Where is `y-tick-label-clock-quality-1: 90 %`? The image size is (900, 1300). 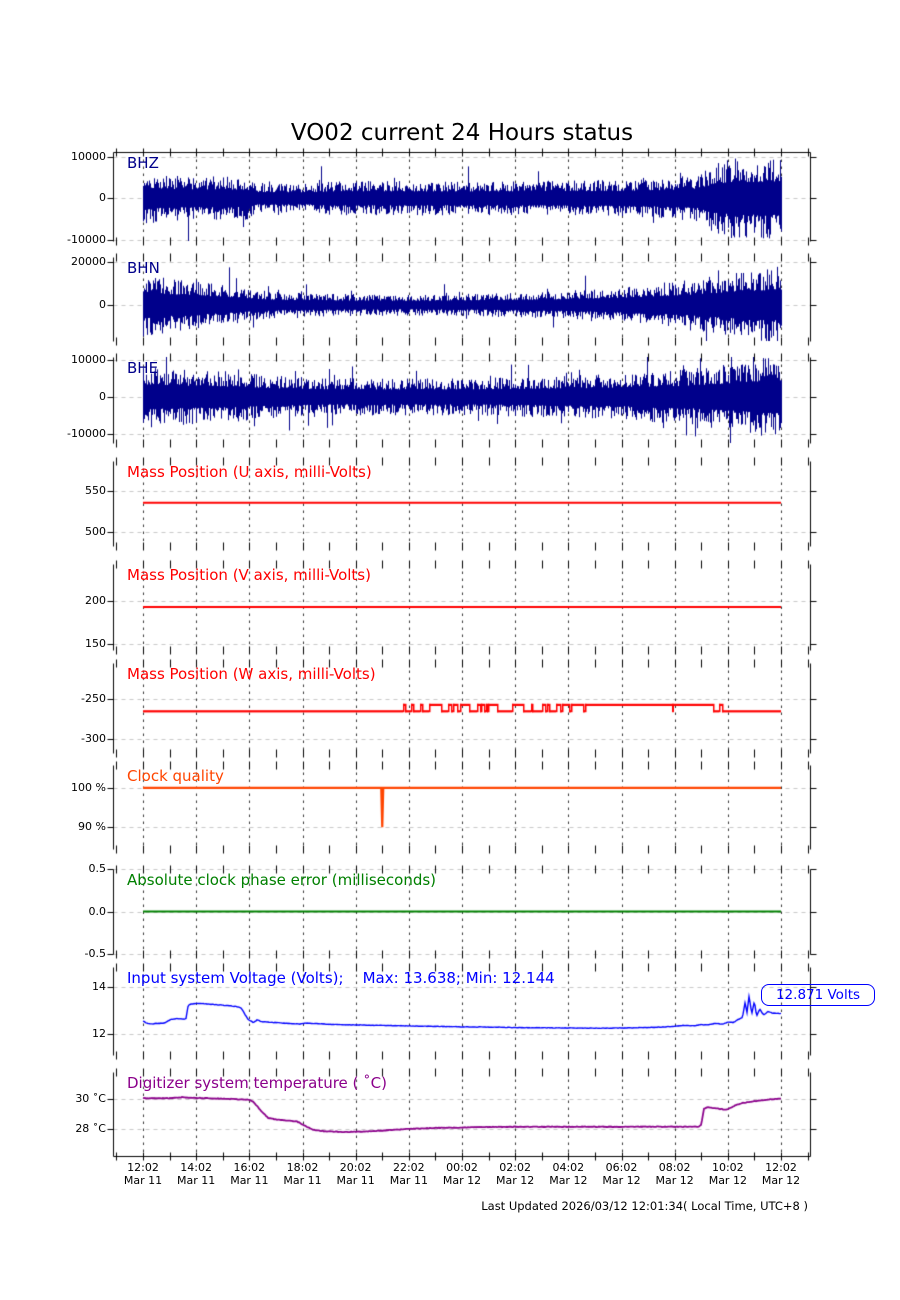
y-tick-label-clock-quality-1: 90 % is located at coordinates (92, 827).